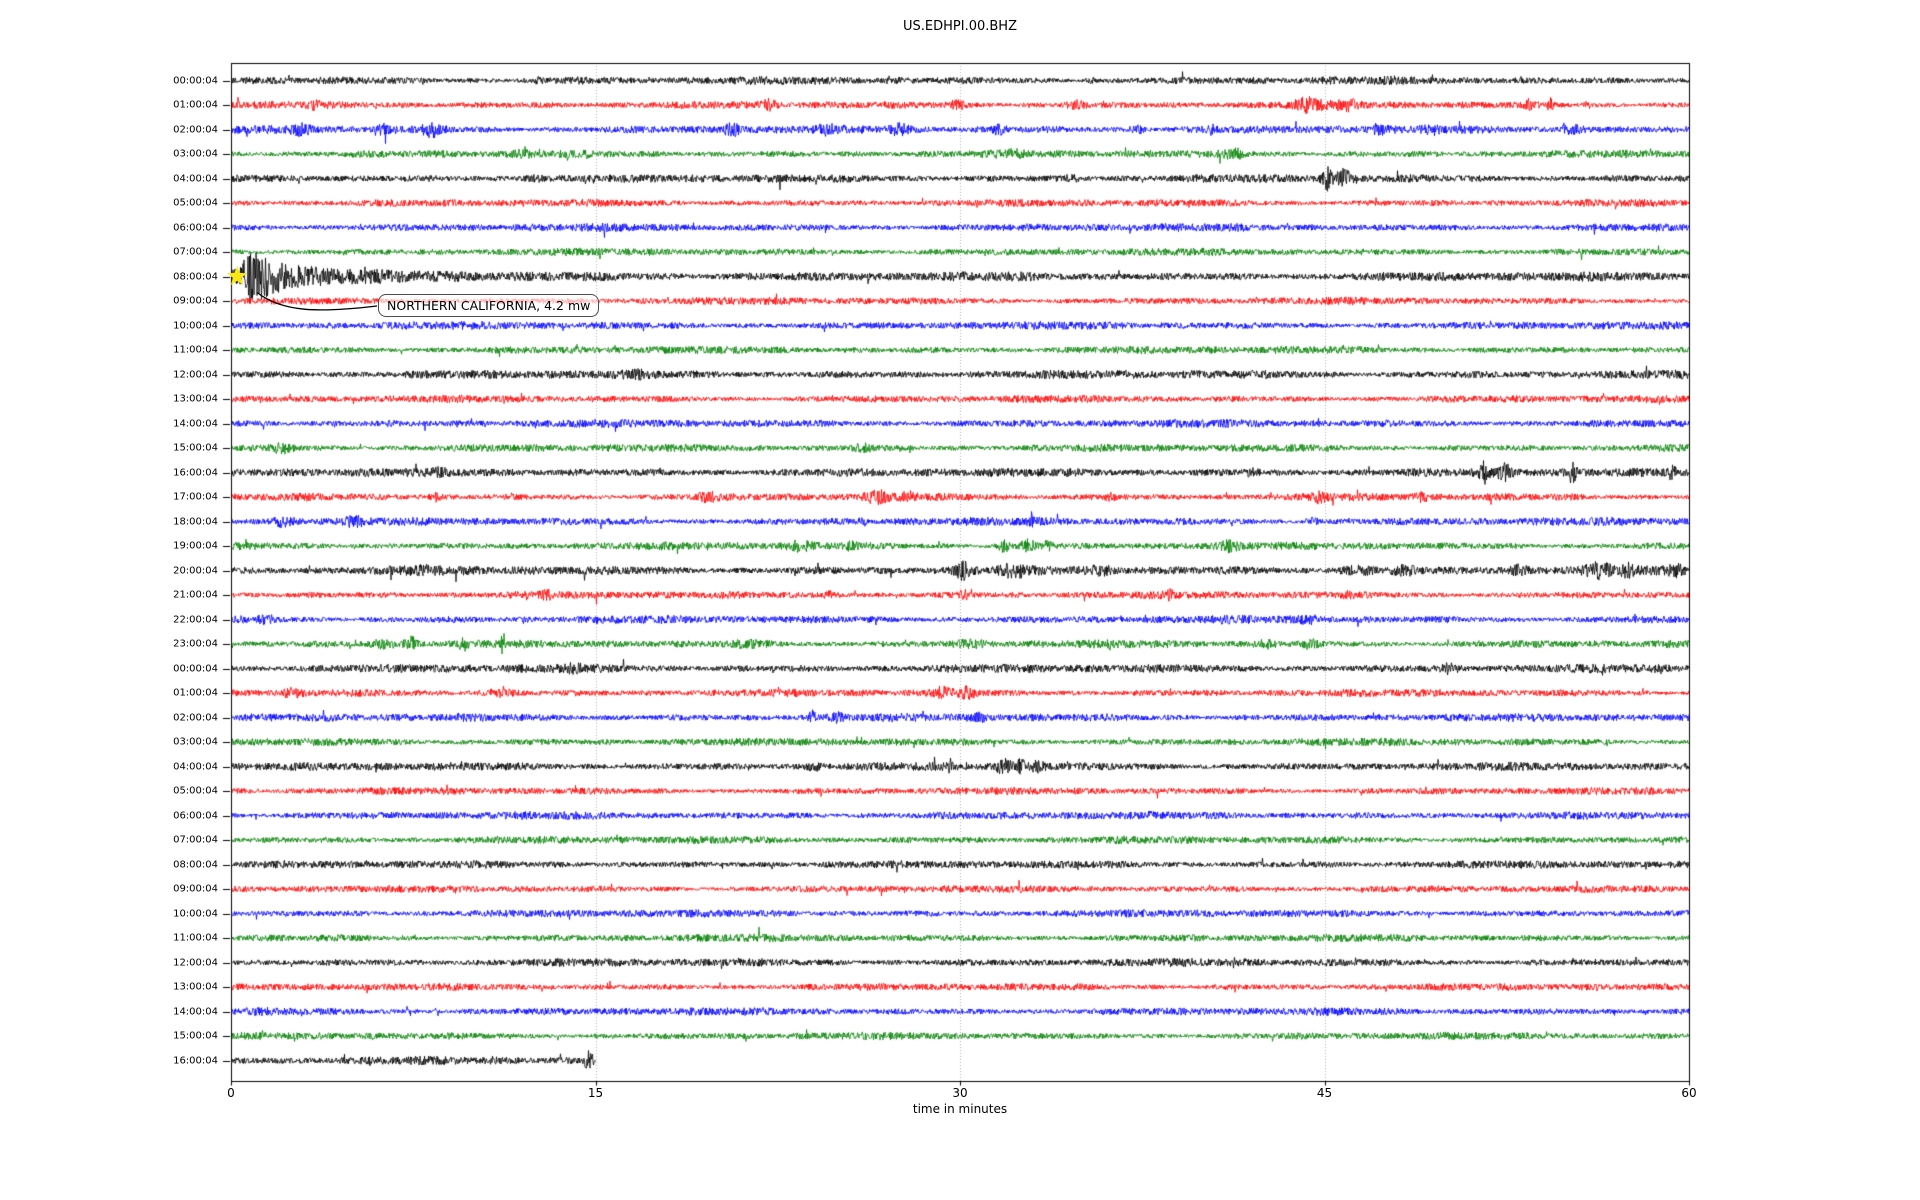 This screenshot has height=1200, width=1920. Describe the element at coordinates (1324, 1093) in the screenshot. I see `x-tick-label: 45` at that location.